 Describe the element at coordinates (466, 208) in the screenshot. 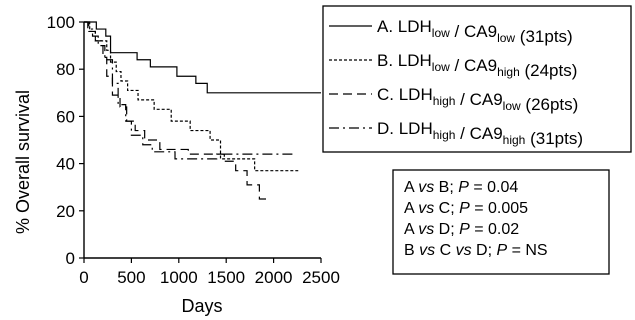

I see `stats-line: A vs C; P = 0.005` at that location.